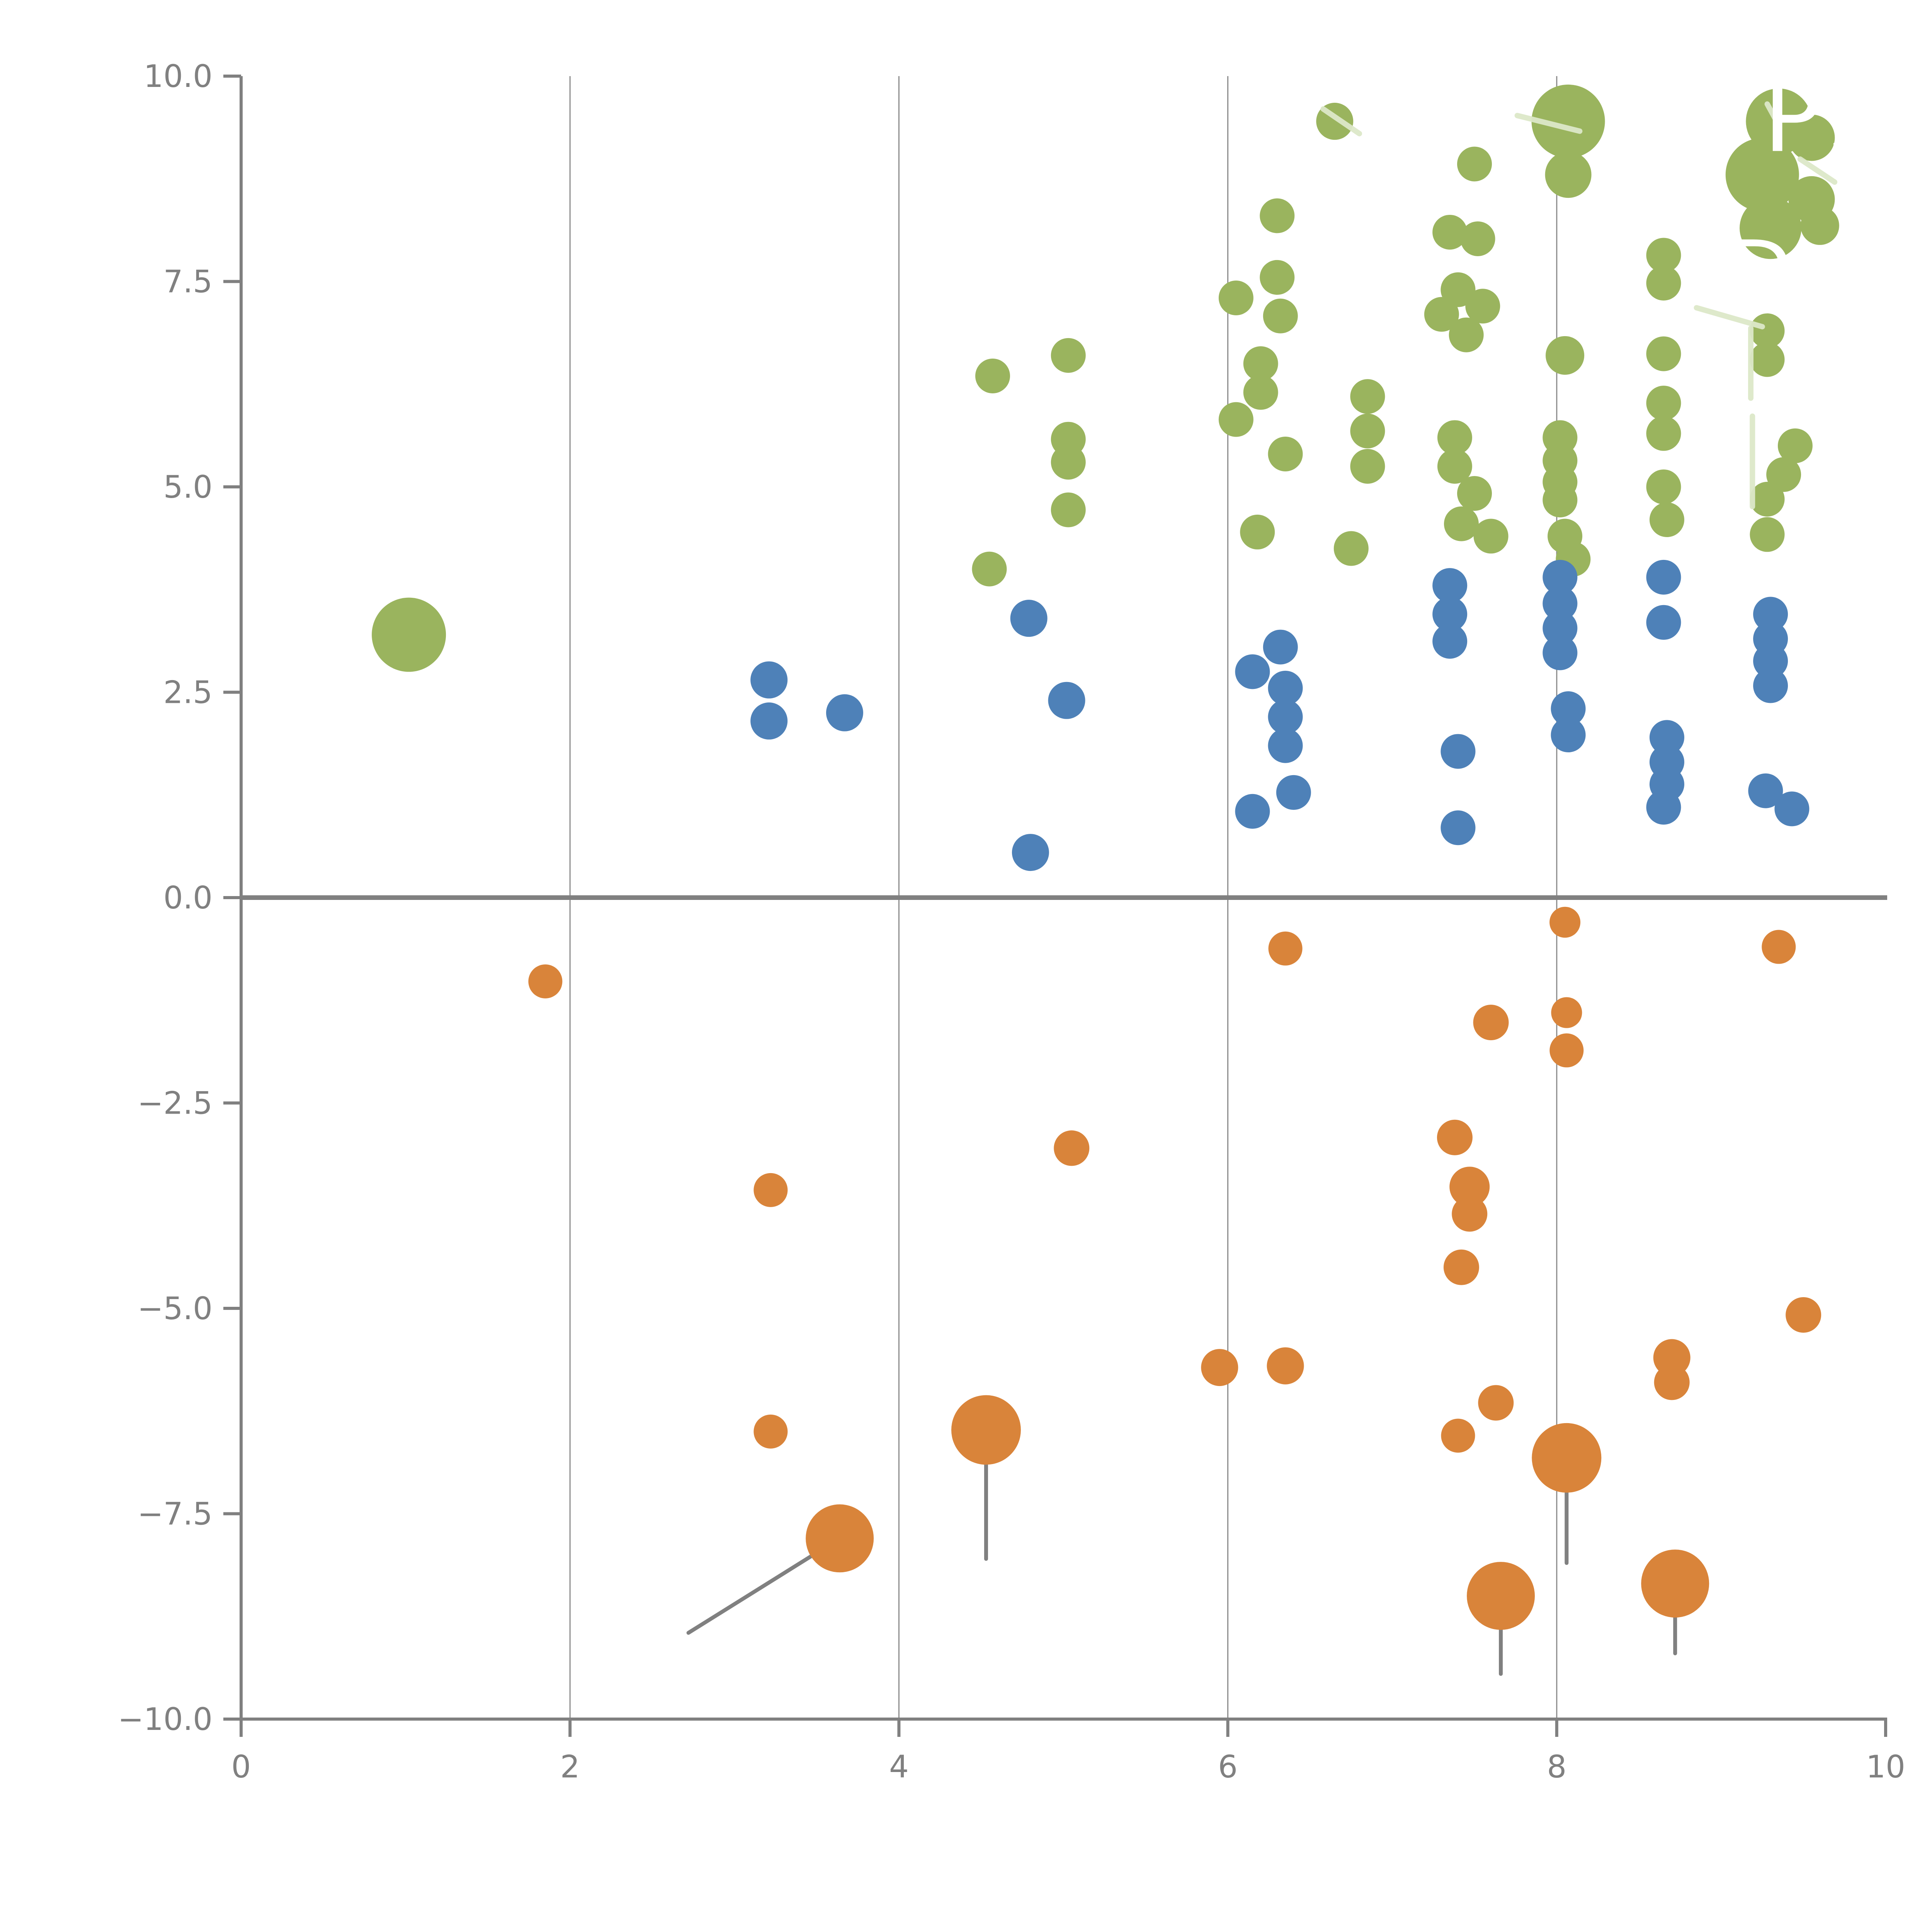  What do you see at coordinates (1872, 388) in the screenshot?
I see `white-text-annotation: P` at bounding box center [1872, 388].